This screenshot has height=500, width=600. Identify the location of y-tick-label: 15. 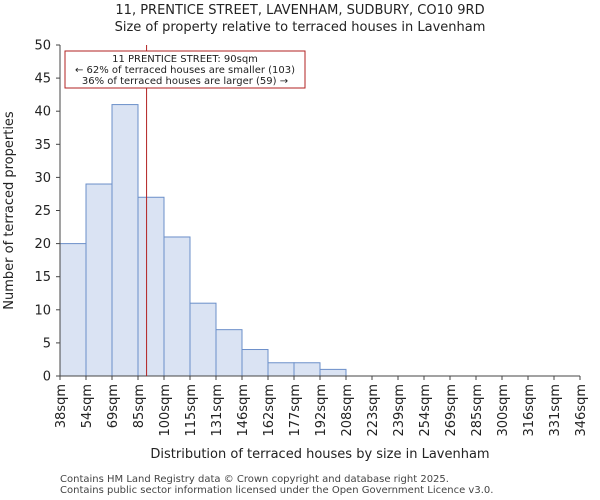
(42, 277).